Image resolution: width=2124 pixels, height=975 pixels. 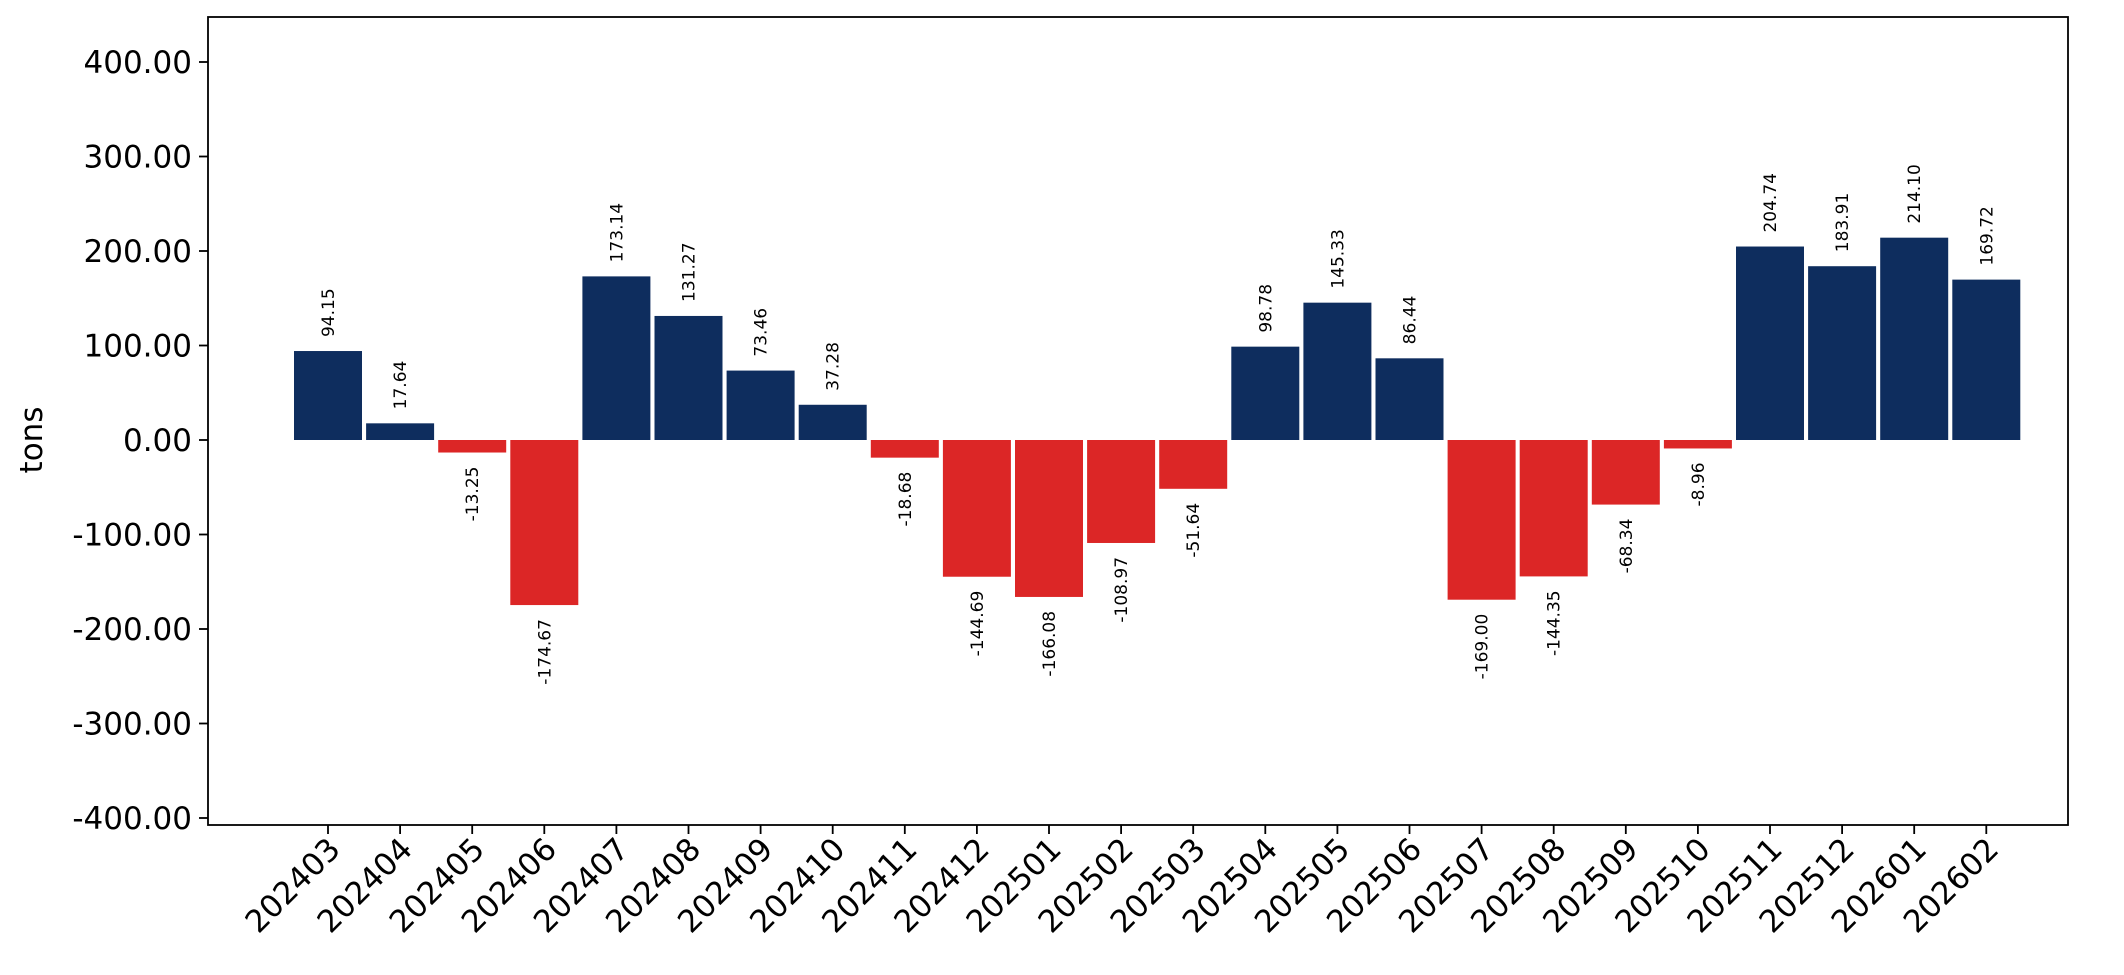 I want to click on bar-value-label: -169.00, so click(x=1483, y=647).